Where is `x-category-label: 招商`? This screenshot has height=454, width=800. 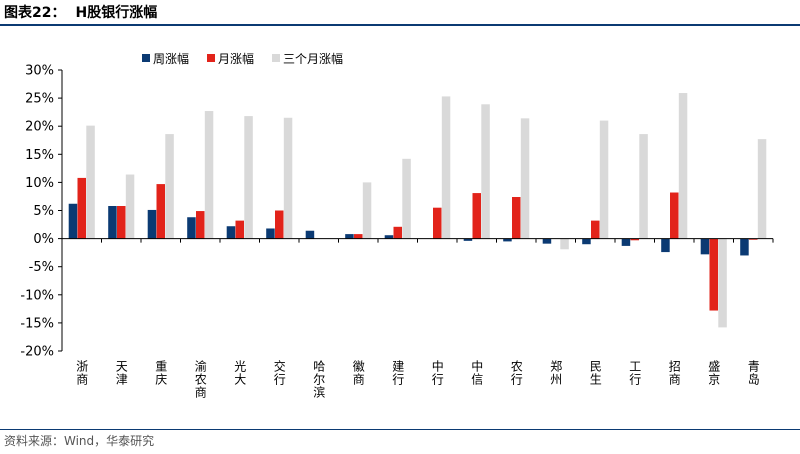 x-category-label: 招商 is located at coordinates (674, 373).